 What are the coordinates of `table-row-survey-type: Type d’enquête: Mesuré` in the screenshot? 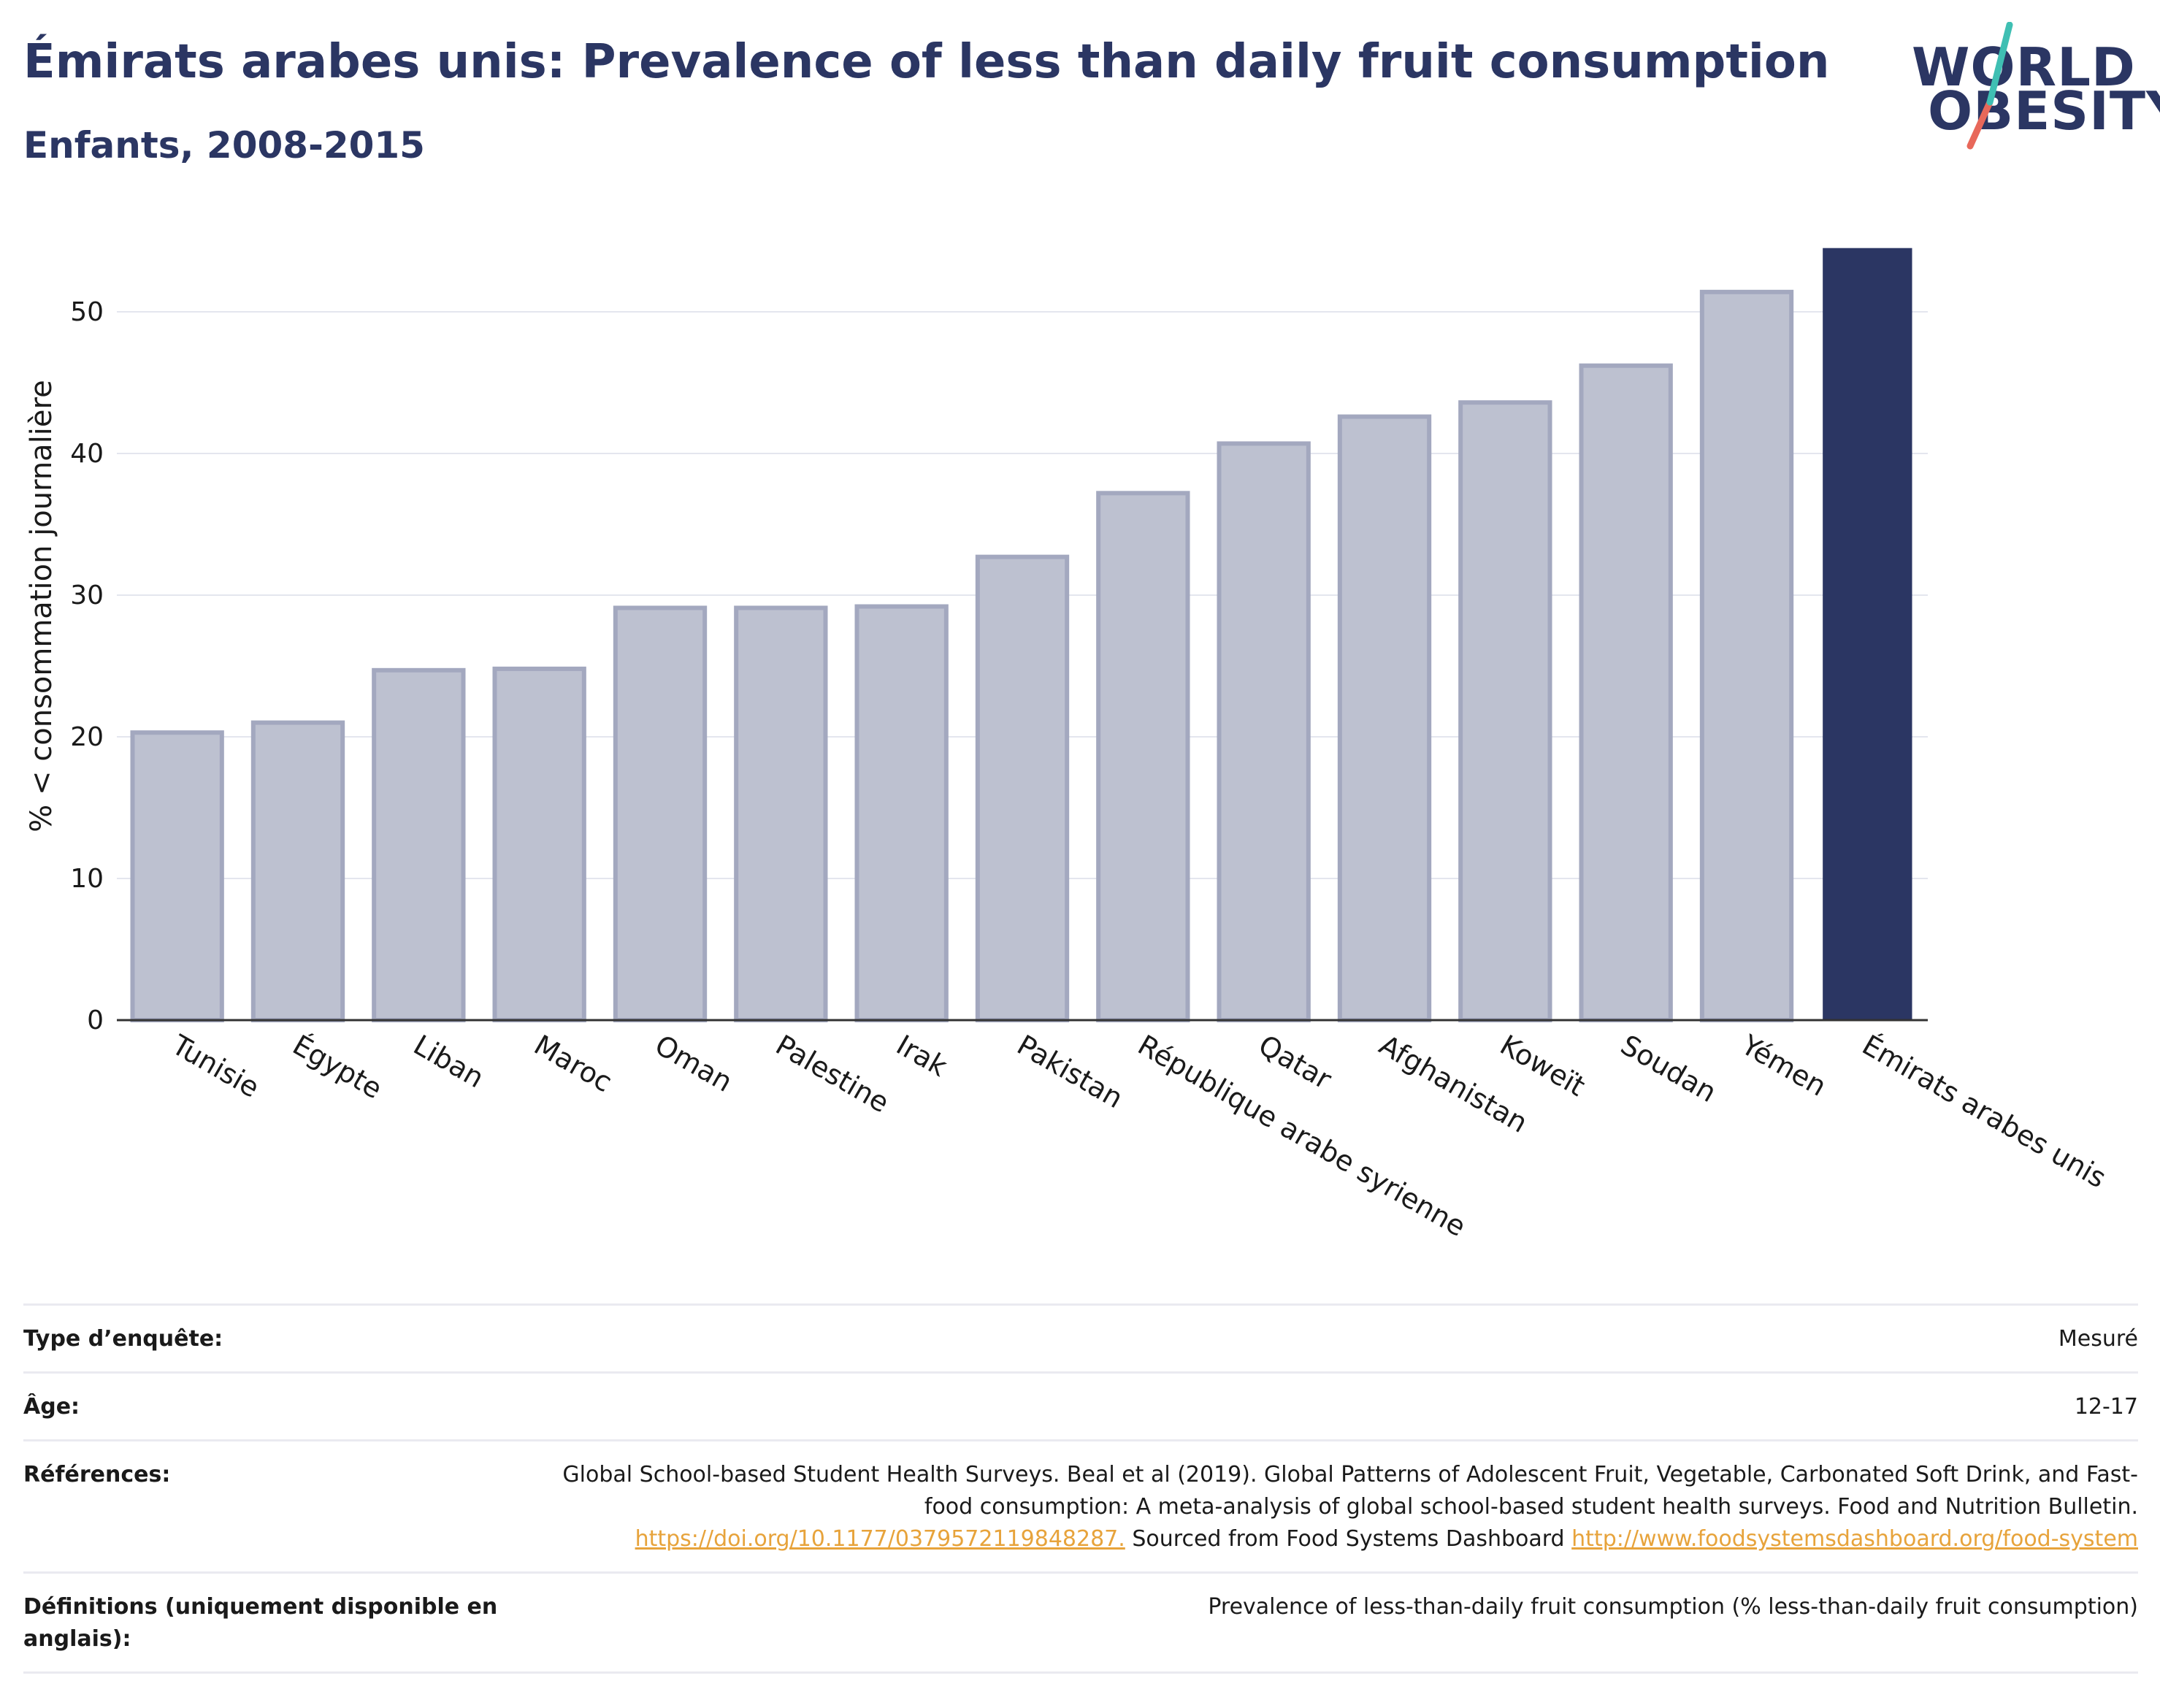 It's located at (1080, 1337).